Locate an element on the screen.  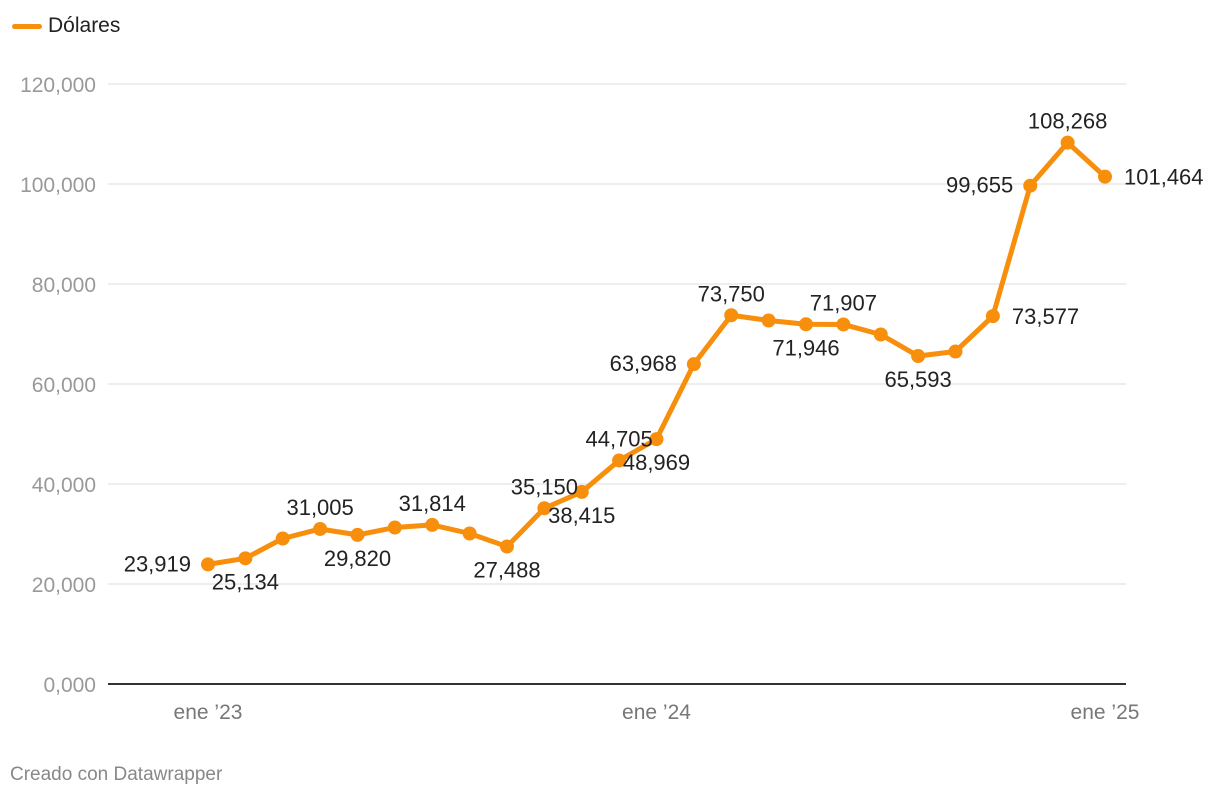
y-tick-label: 80,000 is located at coordinates (64, 285).